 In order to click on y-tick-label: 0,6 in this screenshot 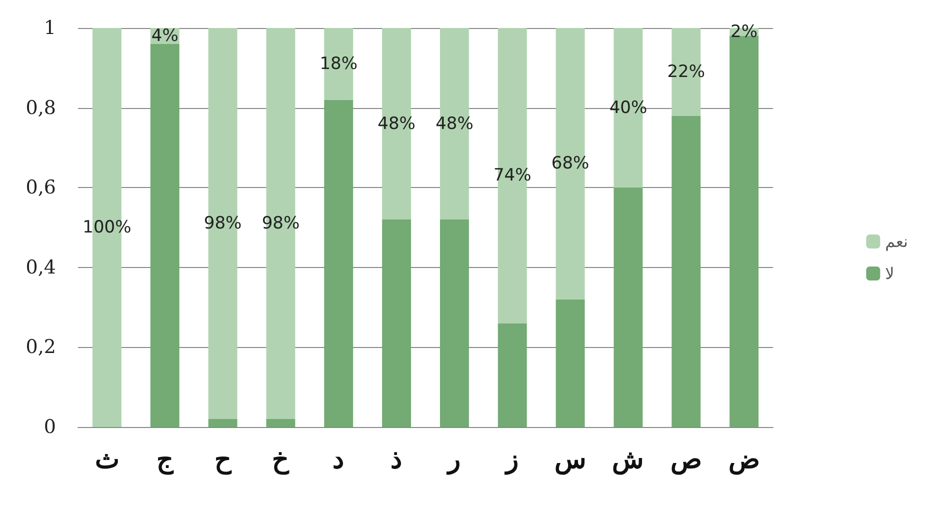, I will do `click(41, 187)`.